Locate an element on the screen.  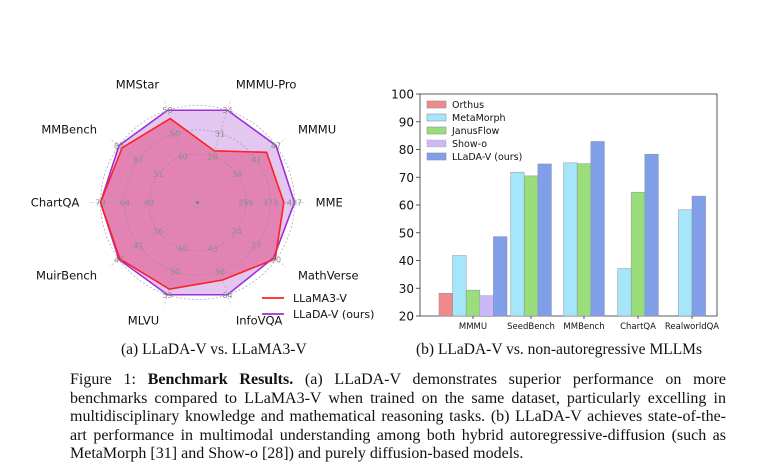
bar-x-tick-label: SeedBench is located at coordinates (531, 327).